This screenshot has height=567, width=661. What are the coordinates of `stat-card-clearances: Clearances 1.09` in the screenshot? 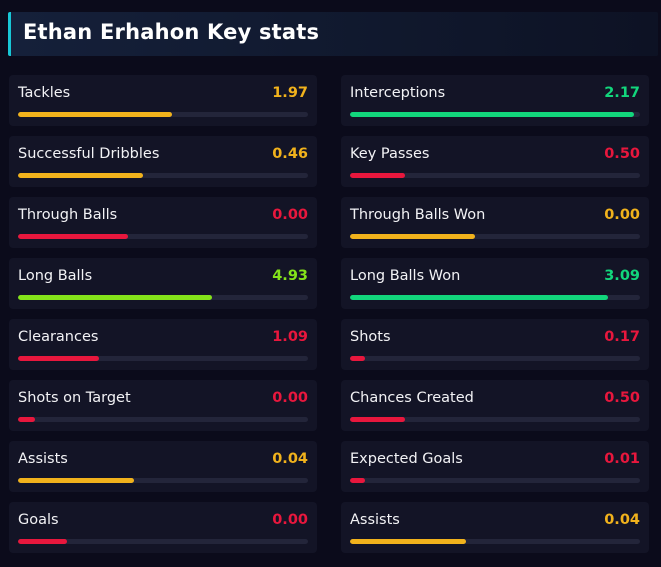 It's located at (163, 344).